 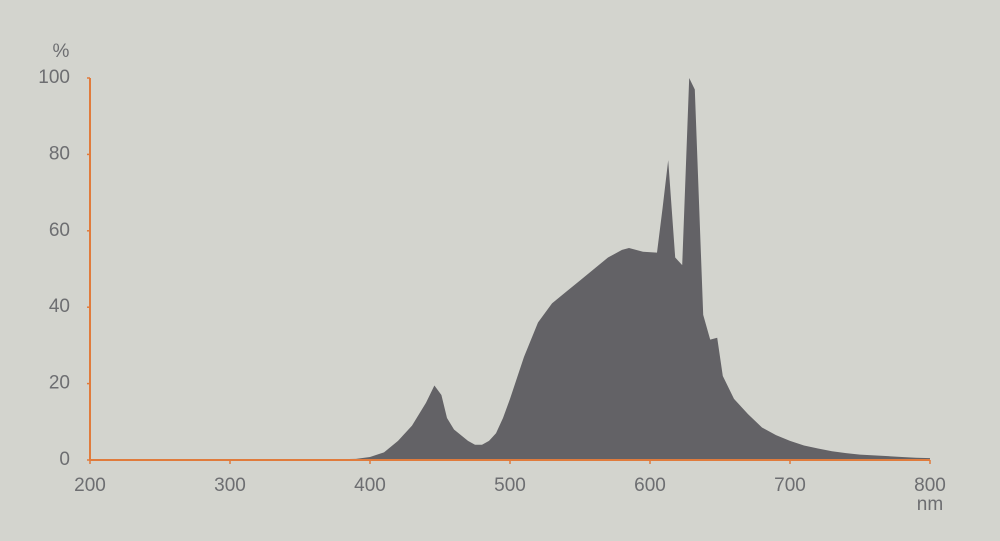 I want to click on y-tick-label: 60, so click(x=59, y=230).